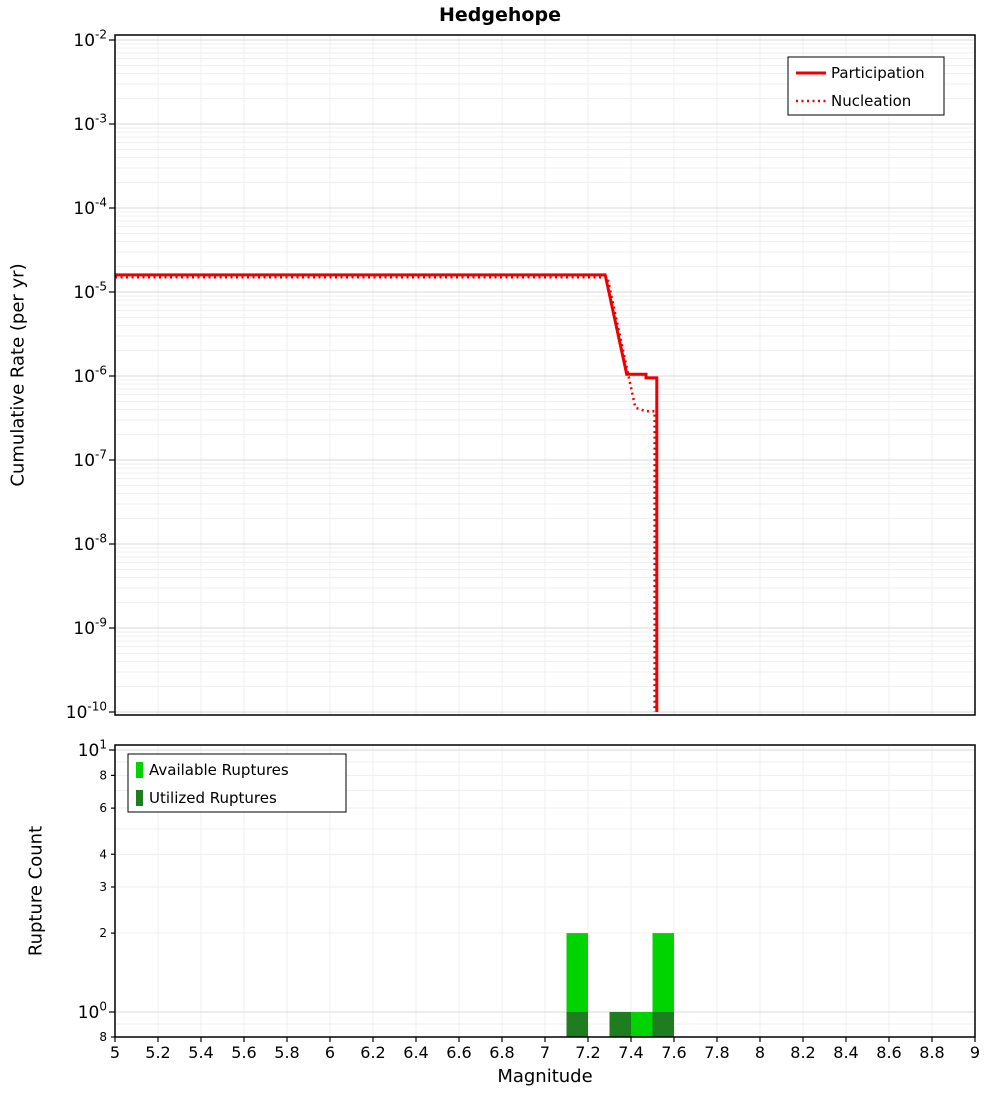  Describe the element at coordinates (103, 854) in the screenshot. I see `y-minor-tick-label: 4` at that location.